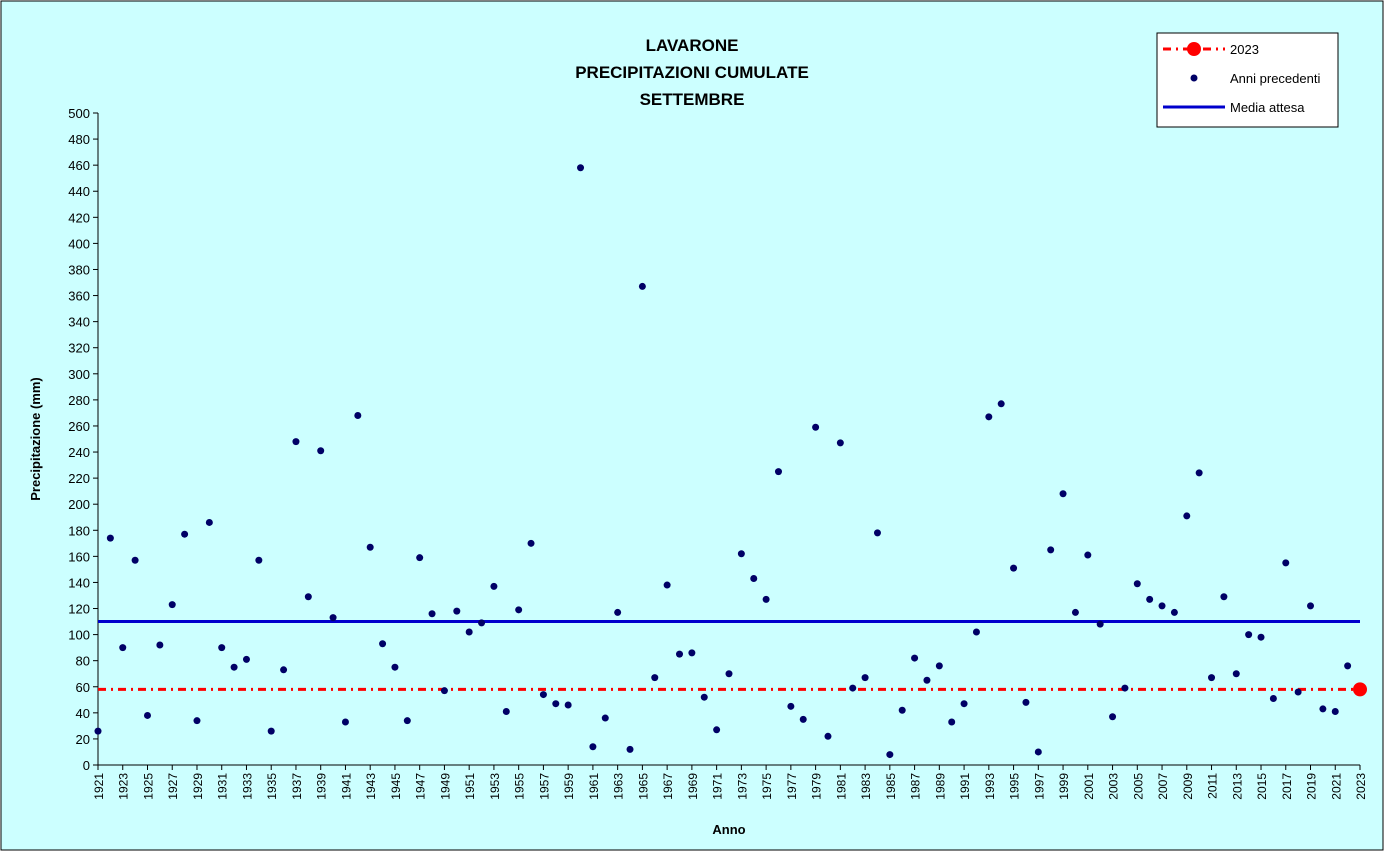  I want to click on x-tick-label: 1941, so click(346, 786).